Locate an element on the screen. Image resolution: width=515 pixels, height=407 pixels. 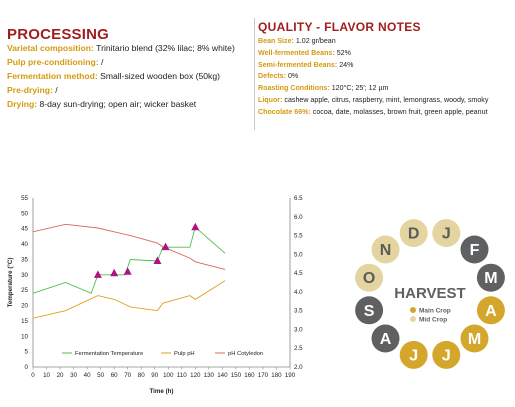
legend-label: pH Cotyledon is located at coordinates (245, 354).